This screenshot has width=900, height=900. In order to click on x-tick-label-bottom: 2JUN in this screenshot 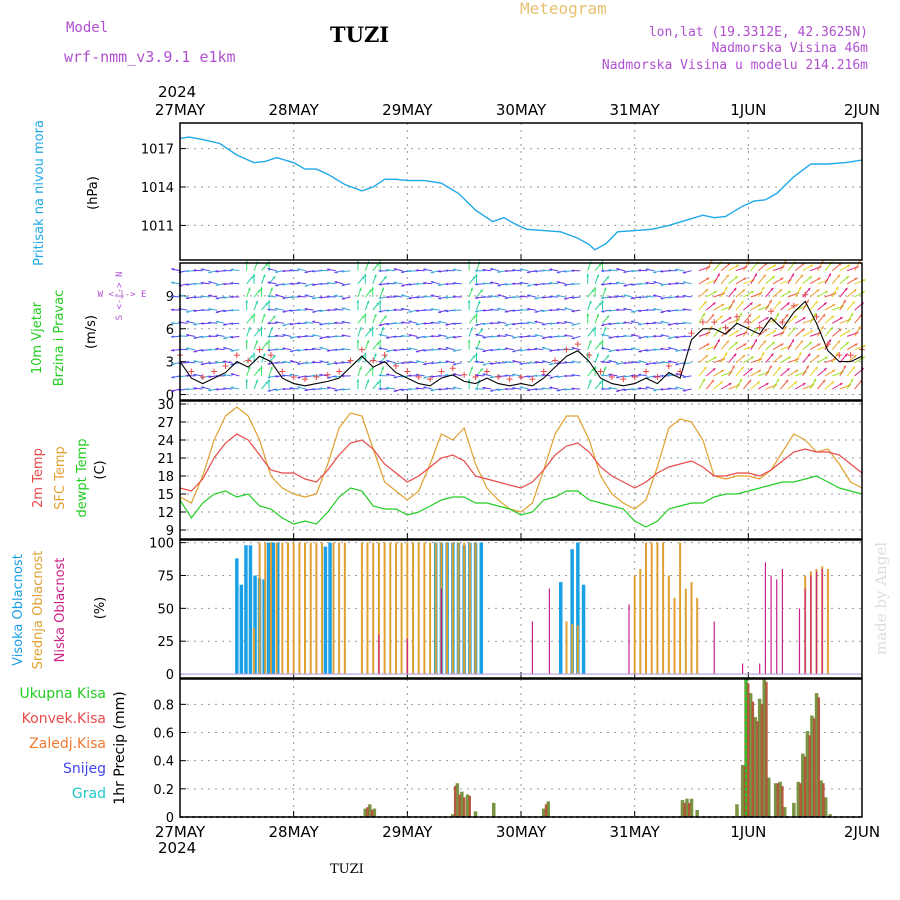, I will do `click(862, 832)`.